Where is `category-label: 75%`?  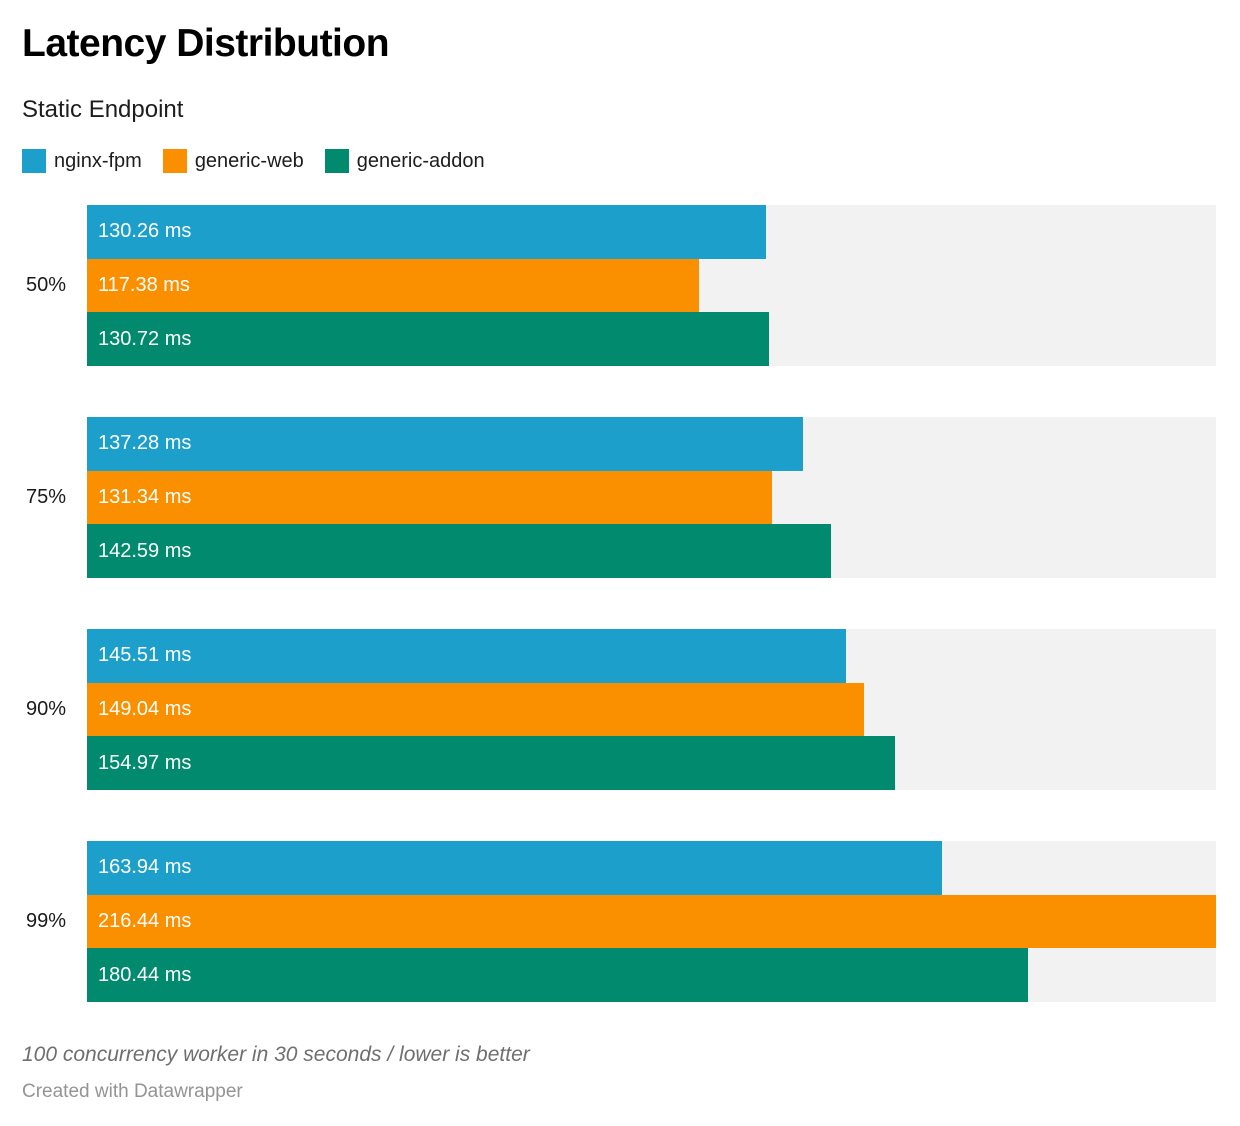
category-label: 75% is located at coordinates (45, 496).